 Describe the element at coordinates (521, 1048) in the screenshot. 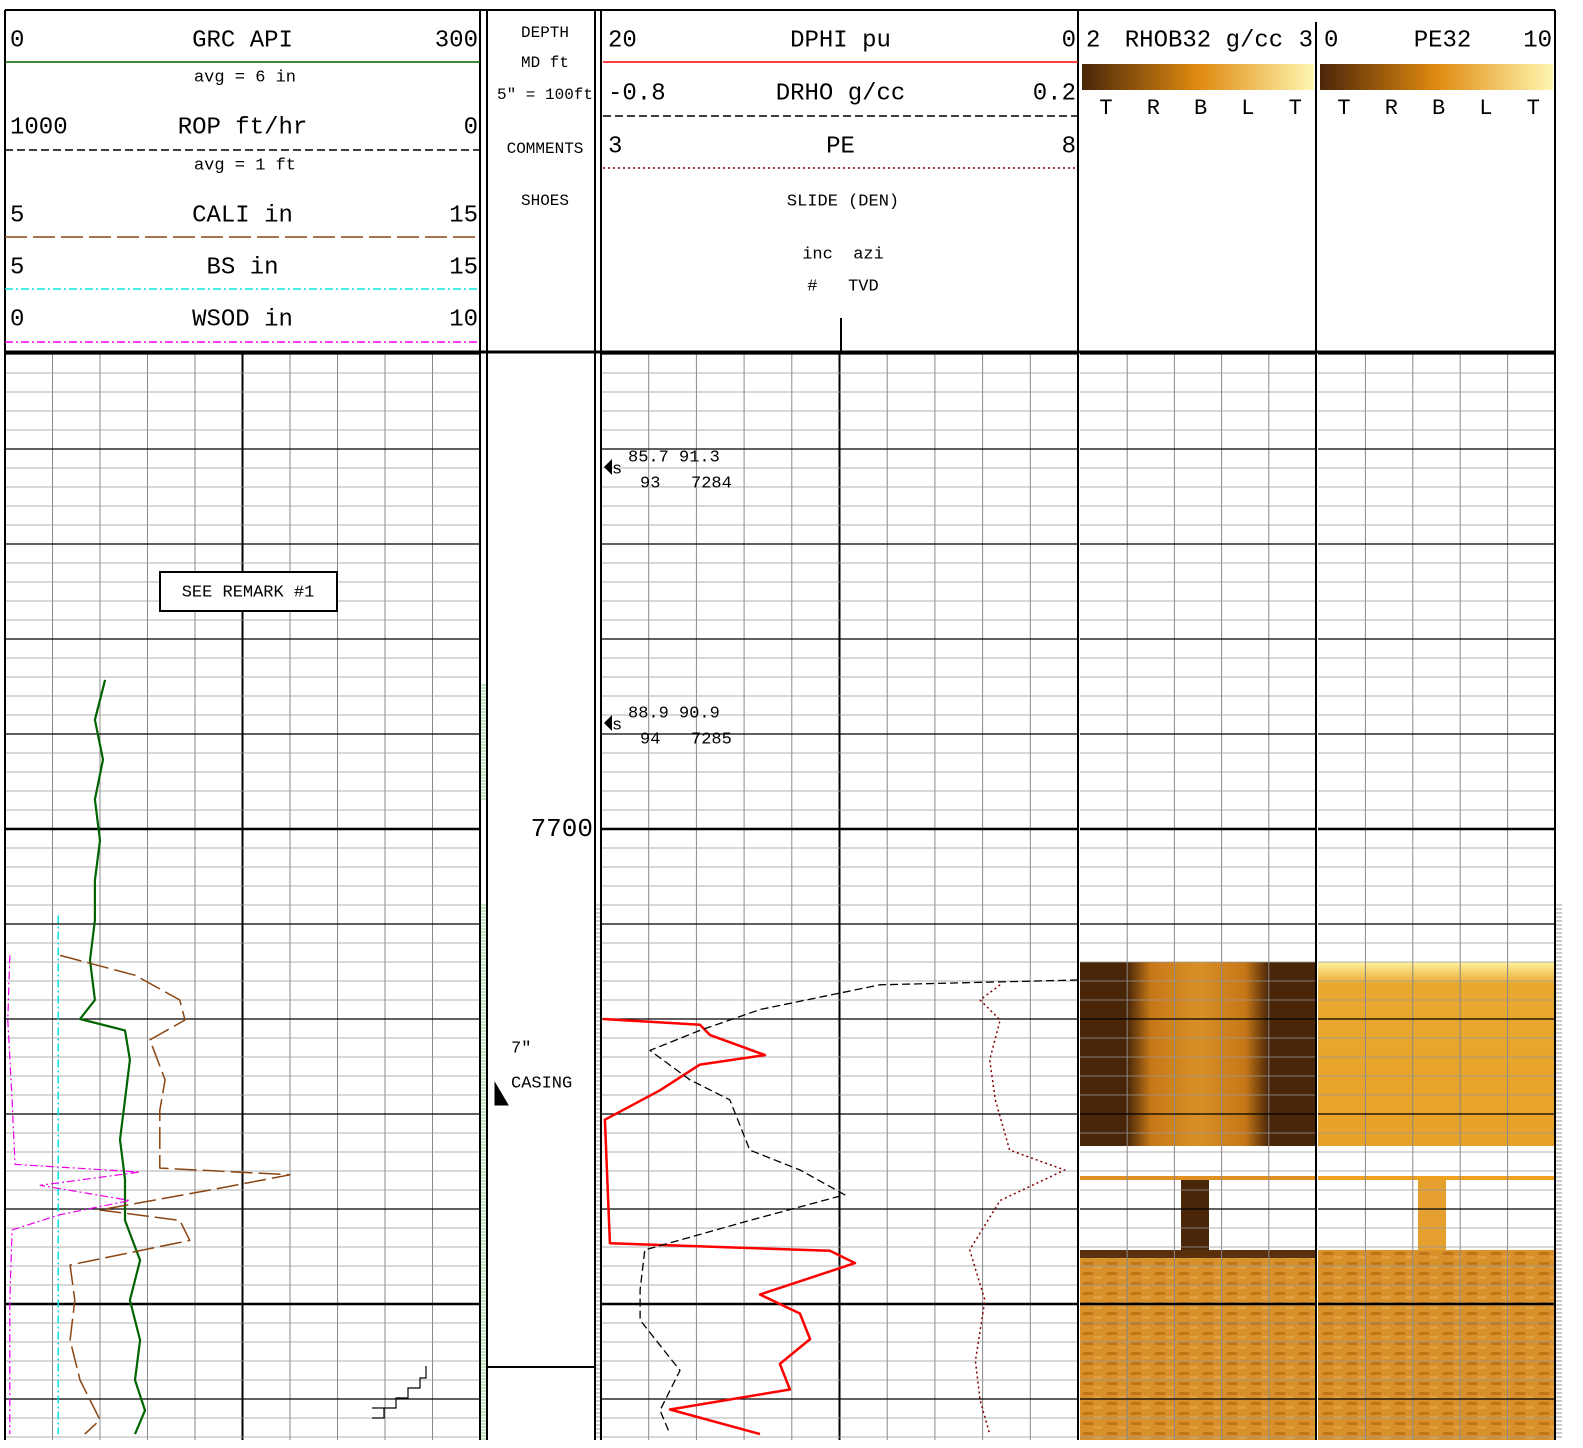

I see `casing-label: 7"` at that location.